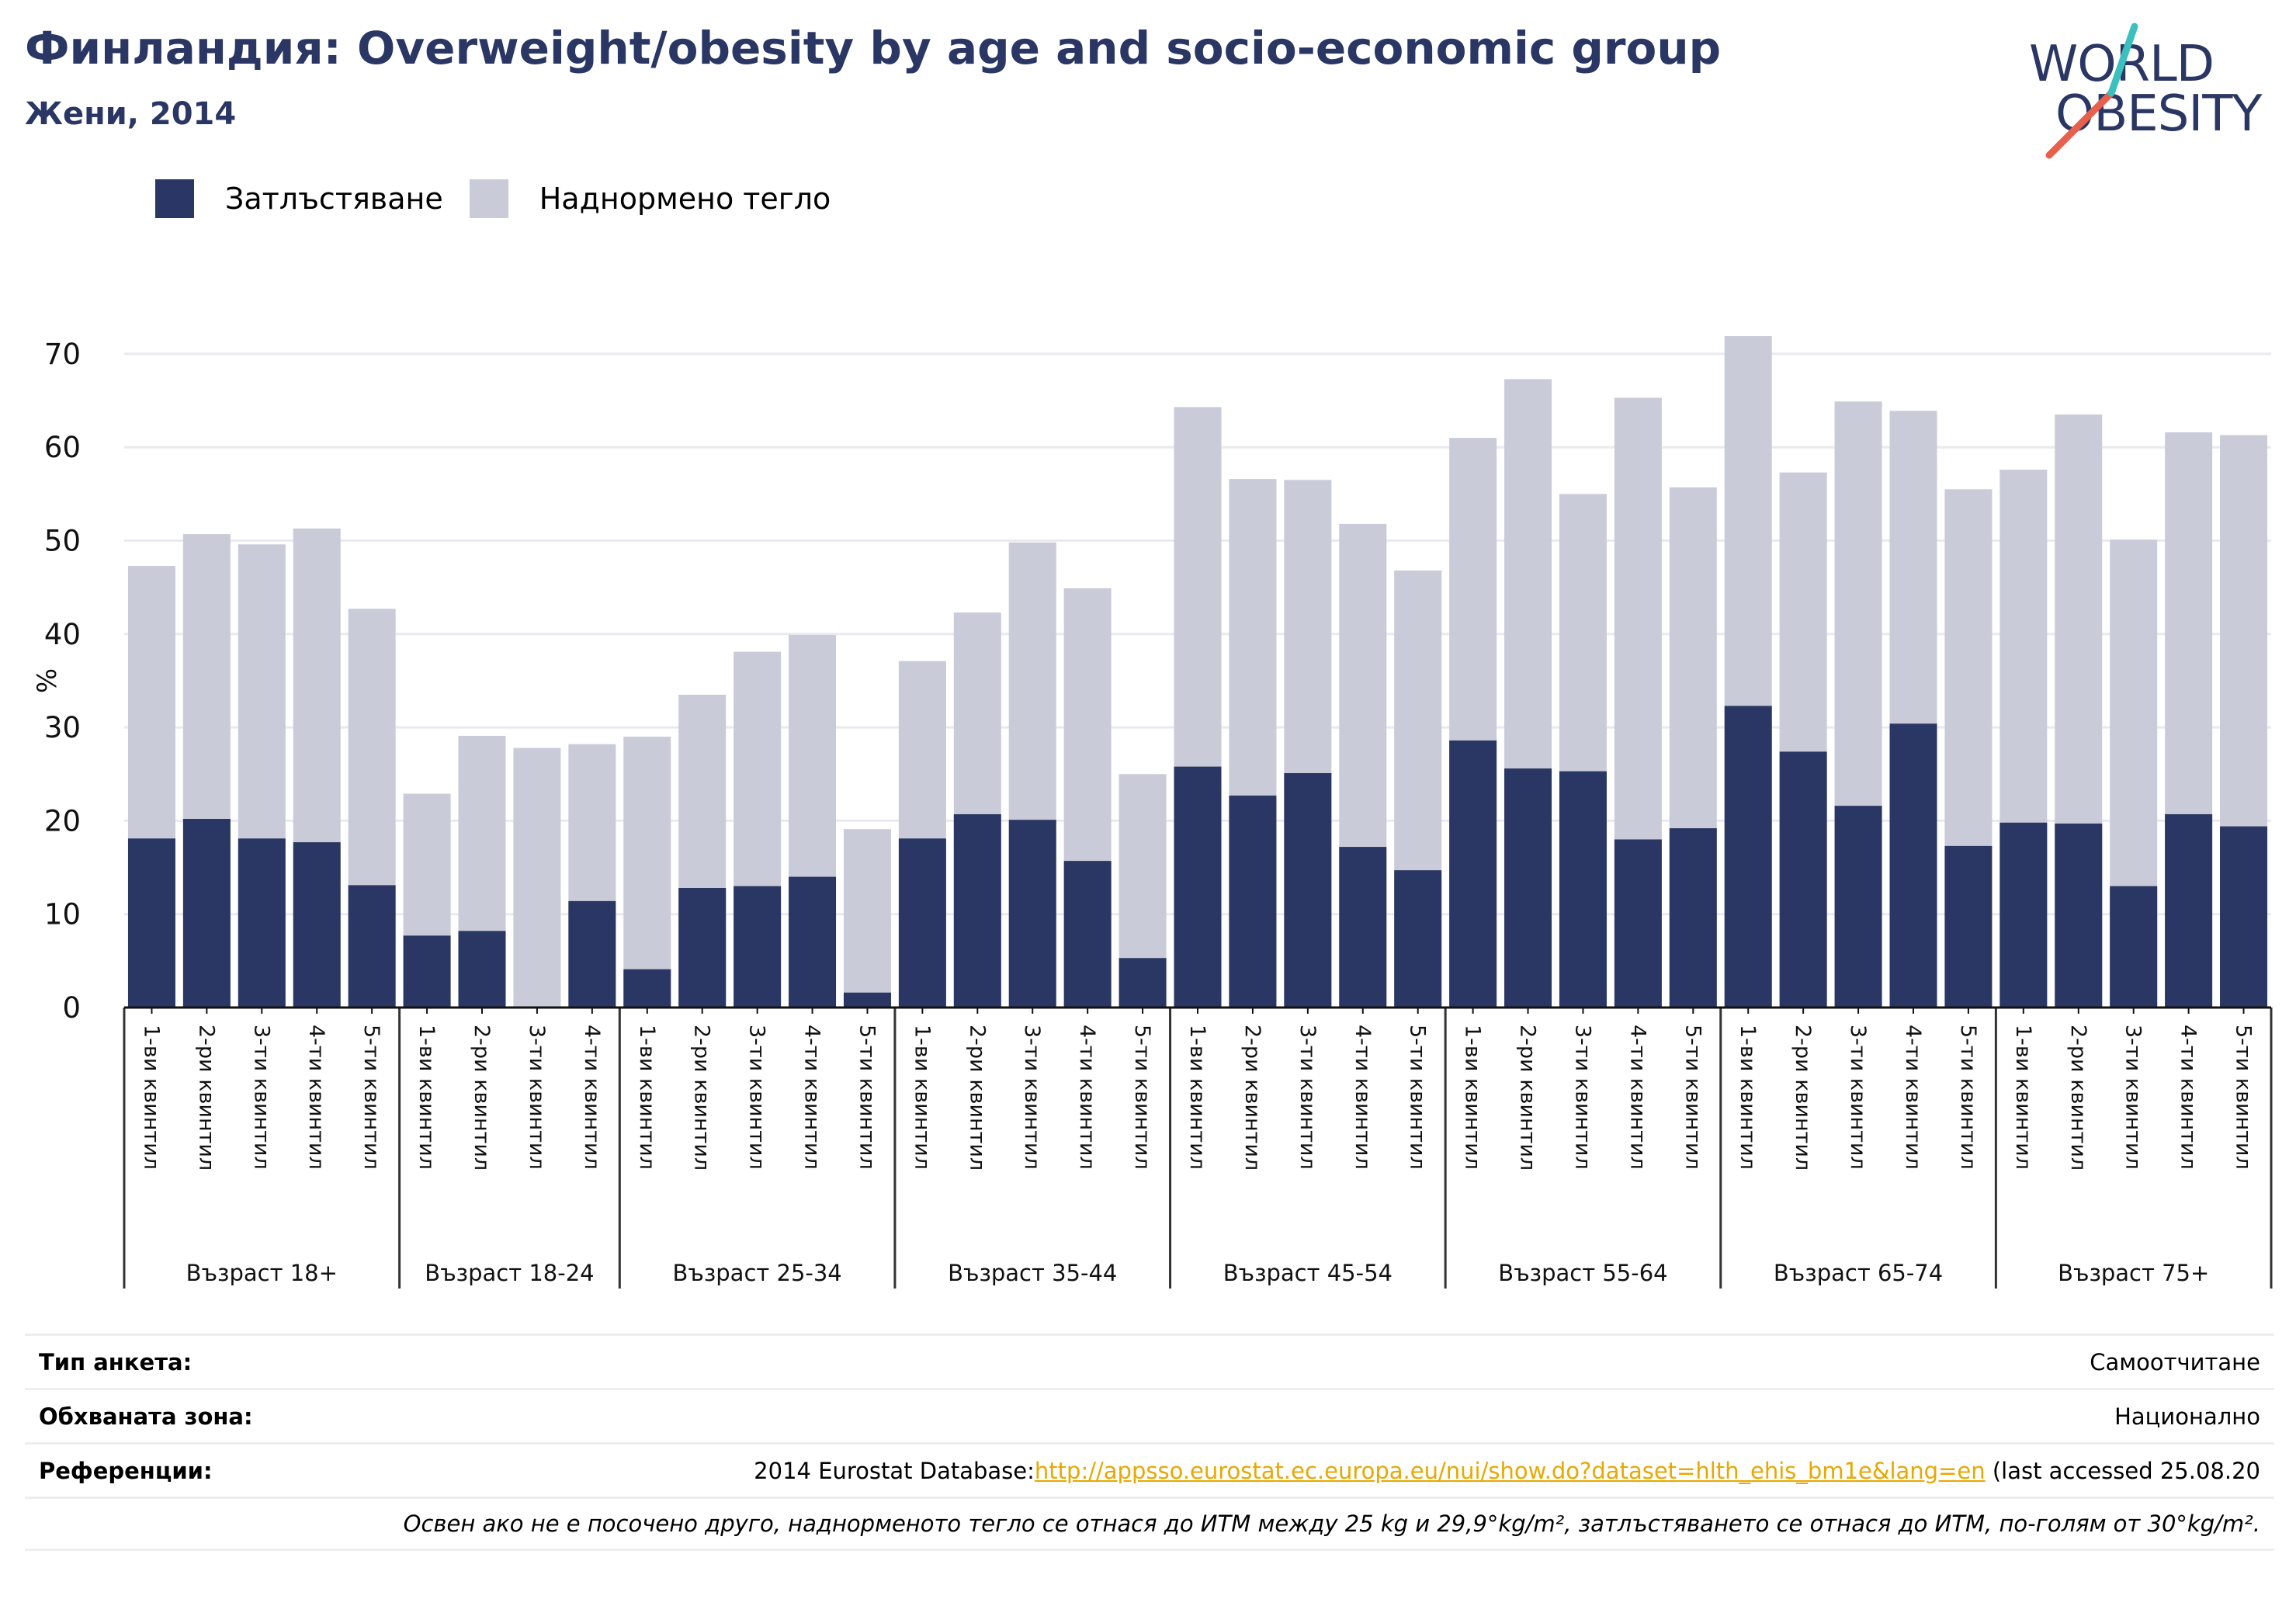  What do you see at coordinates (47, 680) in the screenshot?
I see `y-axis-label: %` at bounding box center [47, 680].